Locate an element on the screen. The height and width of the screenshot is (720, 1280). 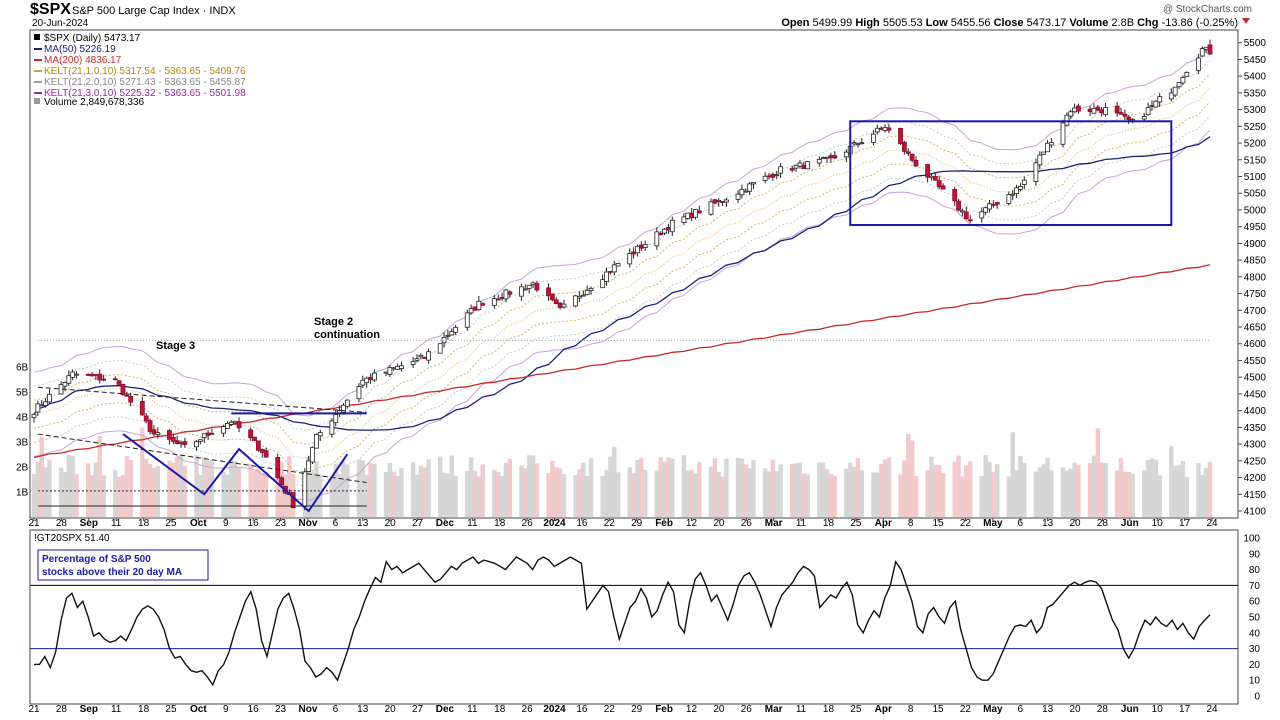
volume-tick-label: 3B is located at coordinates (22, 443).